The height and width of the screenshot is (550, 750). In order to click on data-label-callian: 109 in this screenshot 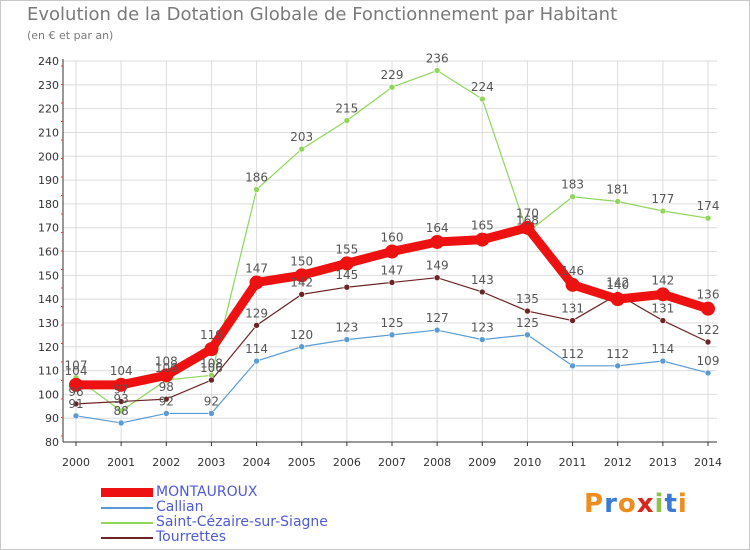, I will do `click(708, 361)`.